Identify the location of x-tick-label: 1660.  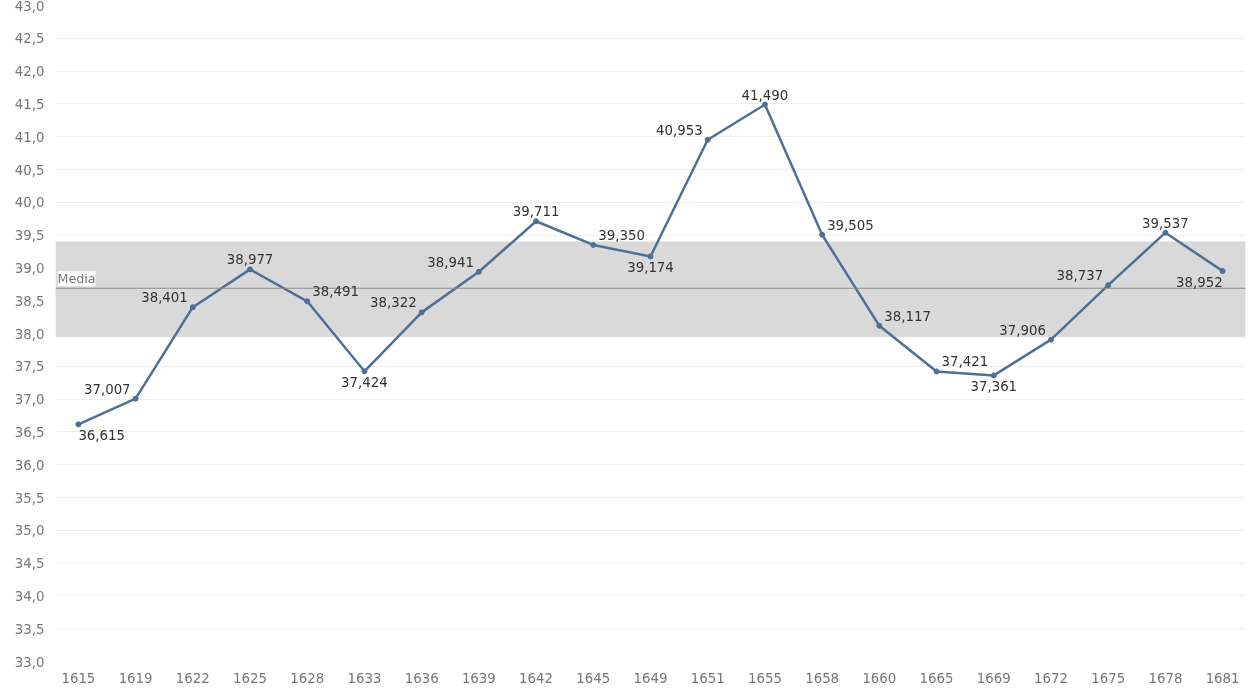
(879, 678).